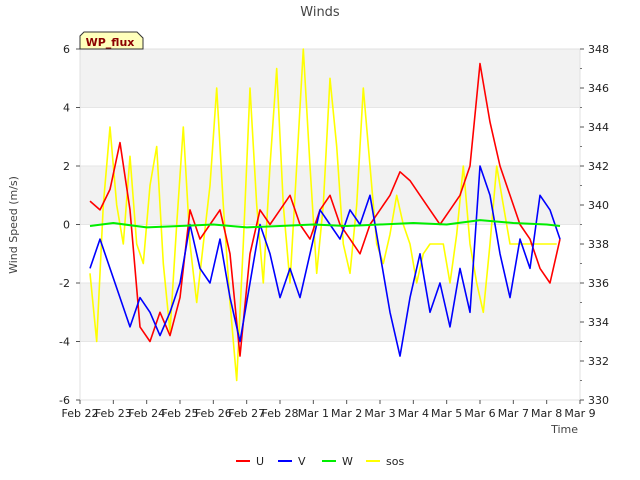  What do you see at coordinates (280, 413) in the screenshot?
I see `x-tick-label: Feb 28` at bounding box center [280, 413].